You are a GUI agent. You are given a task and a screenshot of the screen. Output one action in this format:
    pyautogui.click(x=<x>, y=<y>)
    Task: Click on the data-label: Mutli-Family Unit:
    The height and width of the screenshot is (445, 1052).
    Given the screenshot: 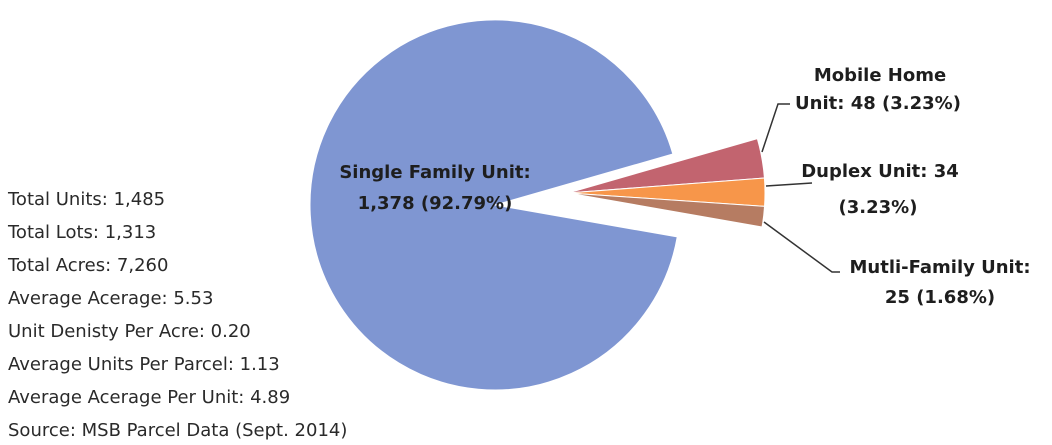 What is the action you would take?
    pyautogui.click(x=939, y=267)
    